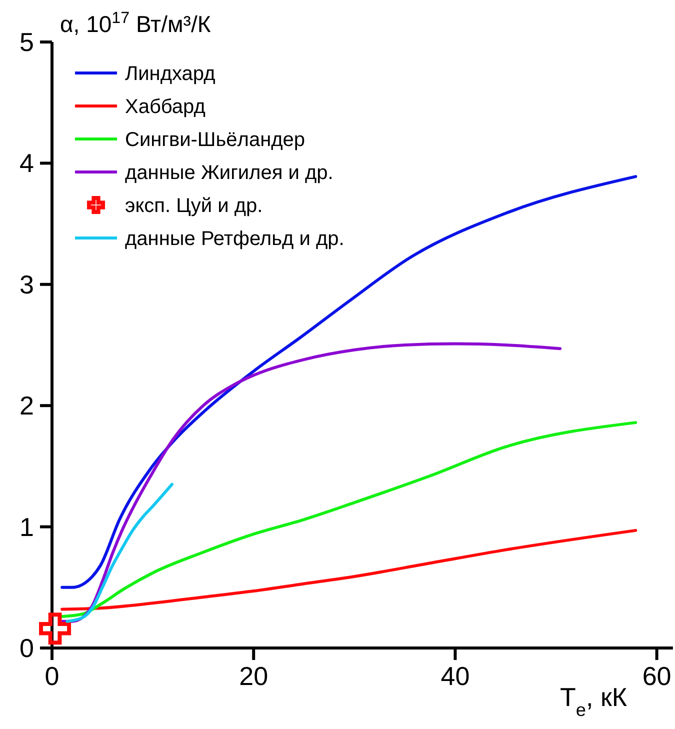  Describe the element at coordinates (253, 676) in the screenshot. I see `x-tick-label: 20` at that location.